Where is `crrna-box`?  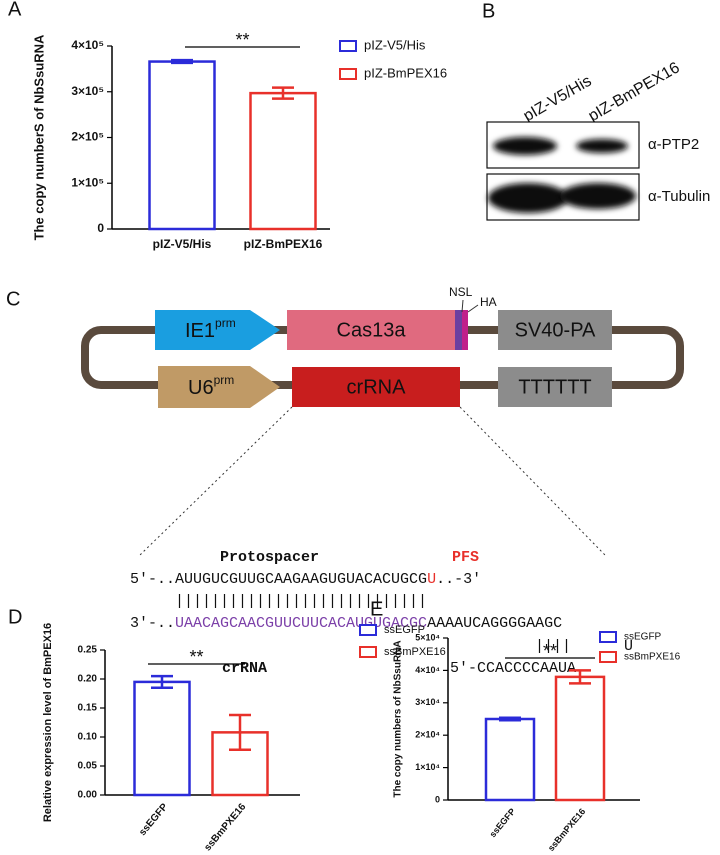
crrna-box is located at coordinates (376, 387).